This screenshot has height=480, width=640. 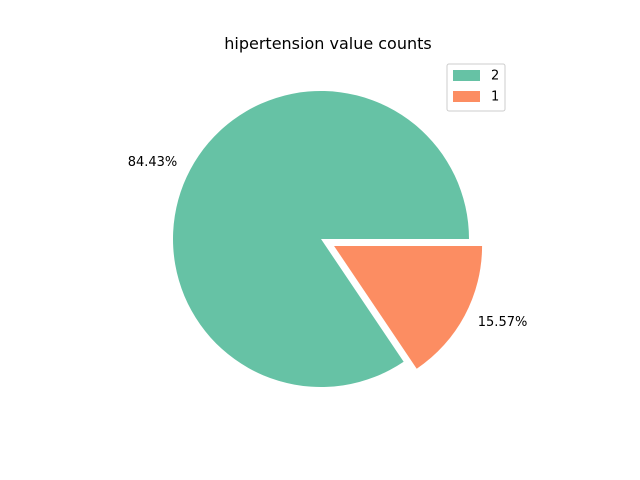 What do you see at coordinates (327, 43) in the screenshot?
I see `chart-title: hipertension value counts` at bounding box center [327, 43].